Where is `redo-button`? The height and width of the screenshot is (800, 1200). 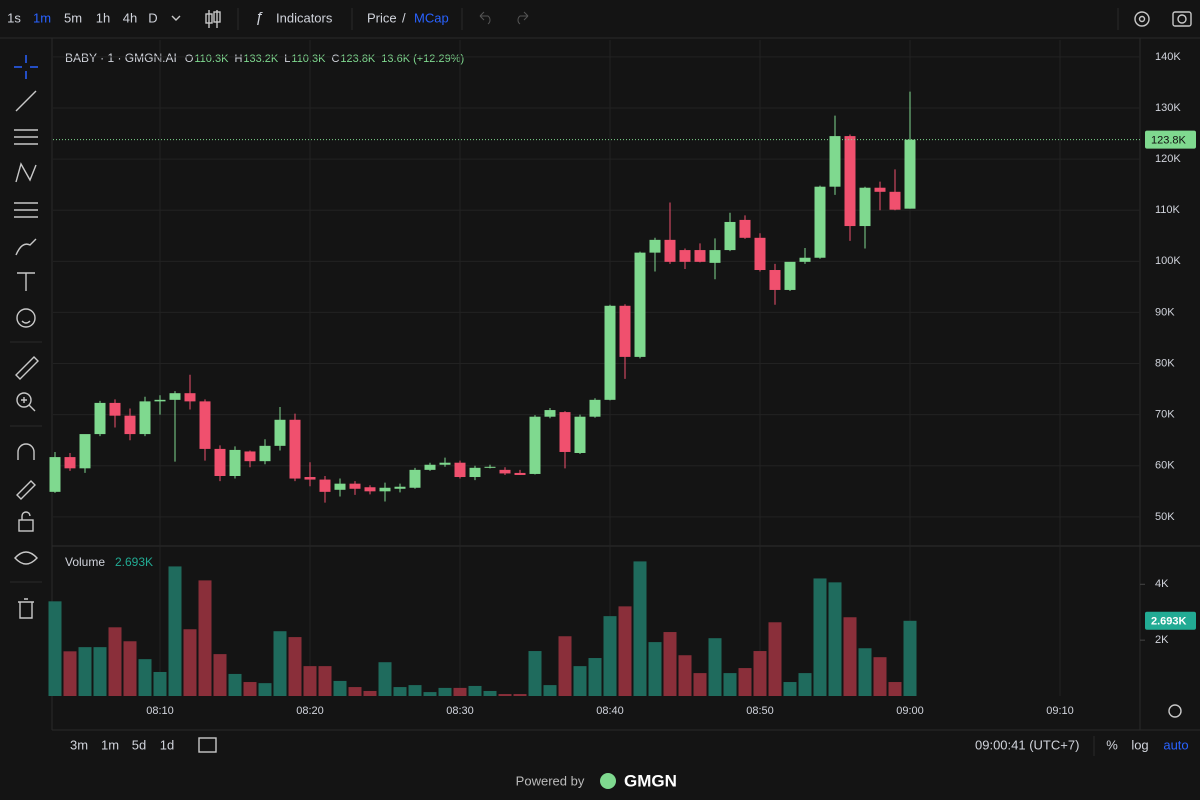
redo-button is located at coordinates (523, 18).